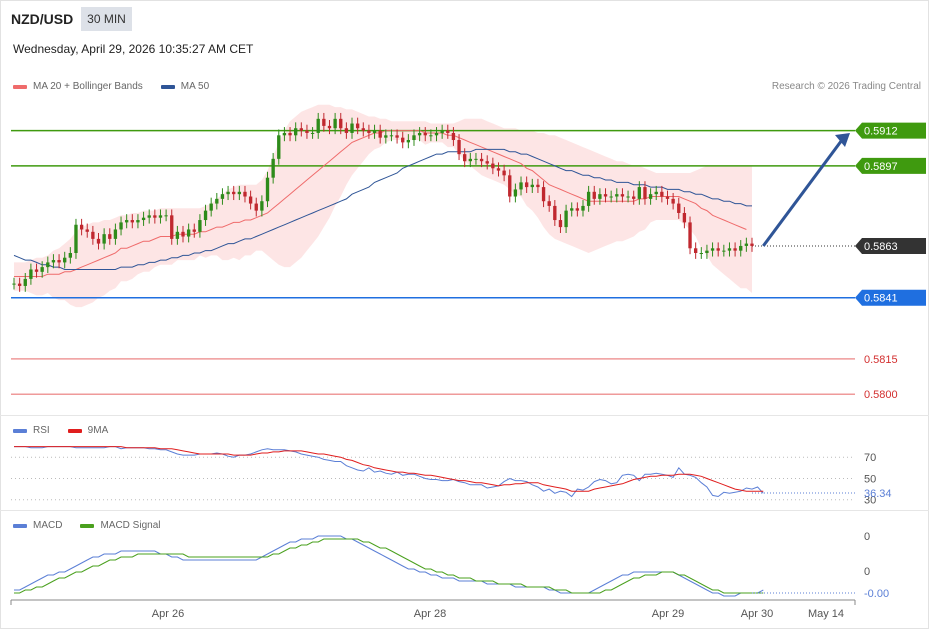  What do you see at coordinates (881, 395) in the screenshot?
I see `level-label: 0.5800` at bounding box center [881, 395].